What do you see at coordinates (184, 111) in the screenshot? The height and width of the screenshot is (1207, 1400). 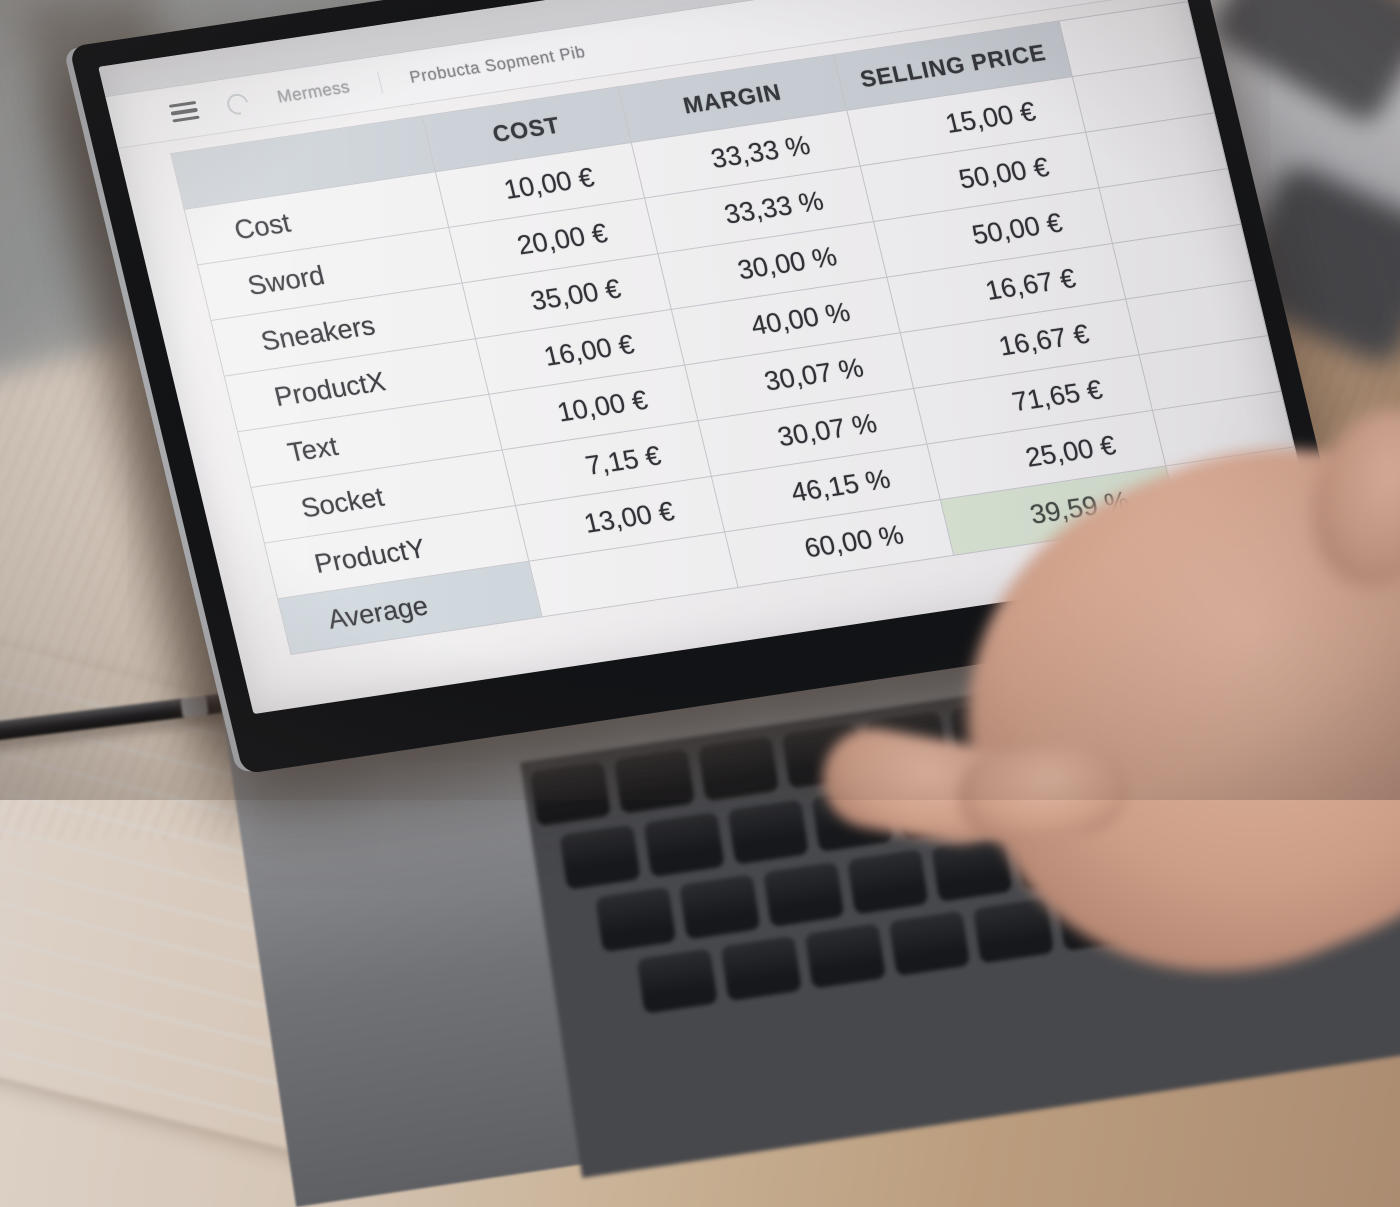 I see `hamburger-icon` at bounding box center [184, 111].